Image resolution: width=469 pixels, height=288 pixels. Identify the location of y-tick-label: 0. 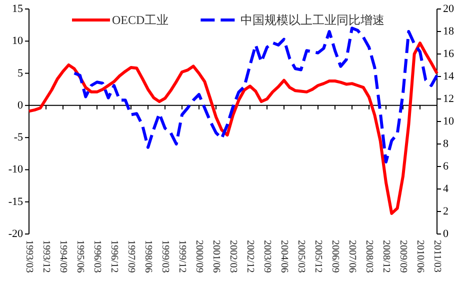
(21, 105).